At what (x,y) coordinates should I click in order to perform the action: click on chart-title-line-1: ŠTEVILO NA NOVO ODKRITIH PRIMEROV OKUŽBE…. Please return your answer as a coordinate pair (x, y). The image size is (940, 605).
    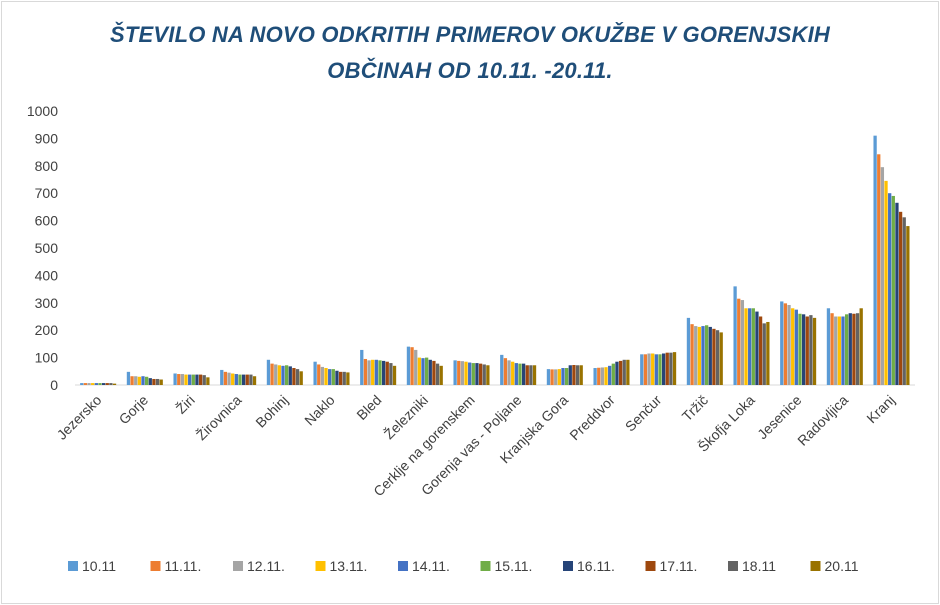
    Looking at the image, I should click on (470, 34).